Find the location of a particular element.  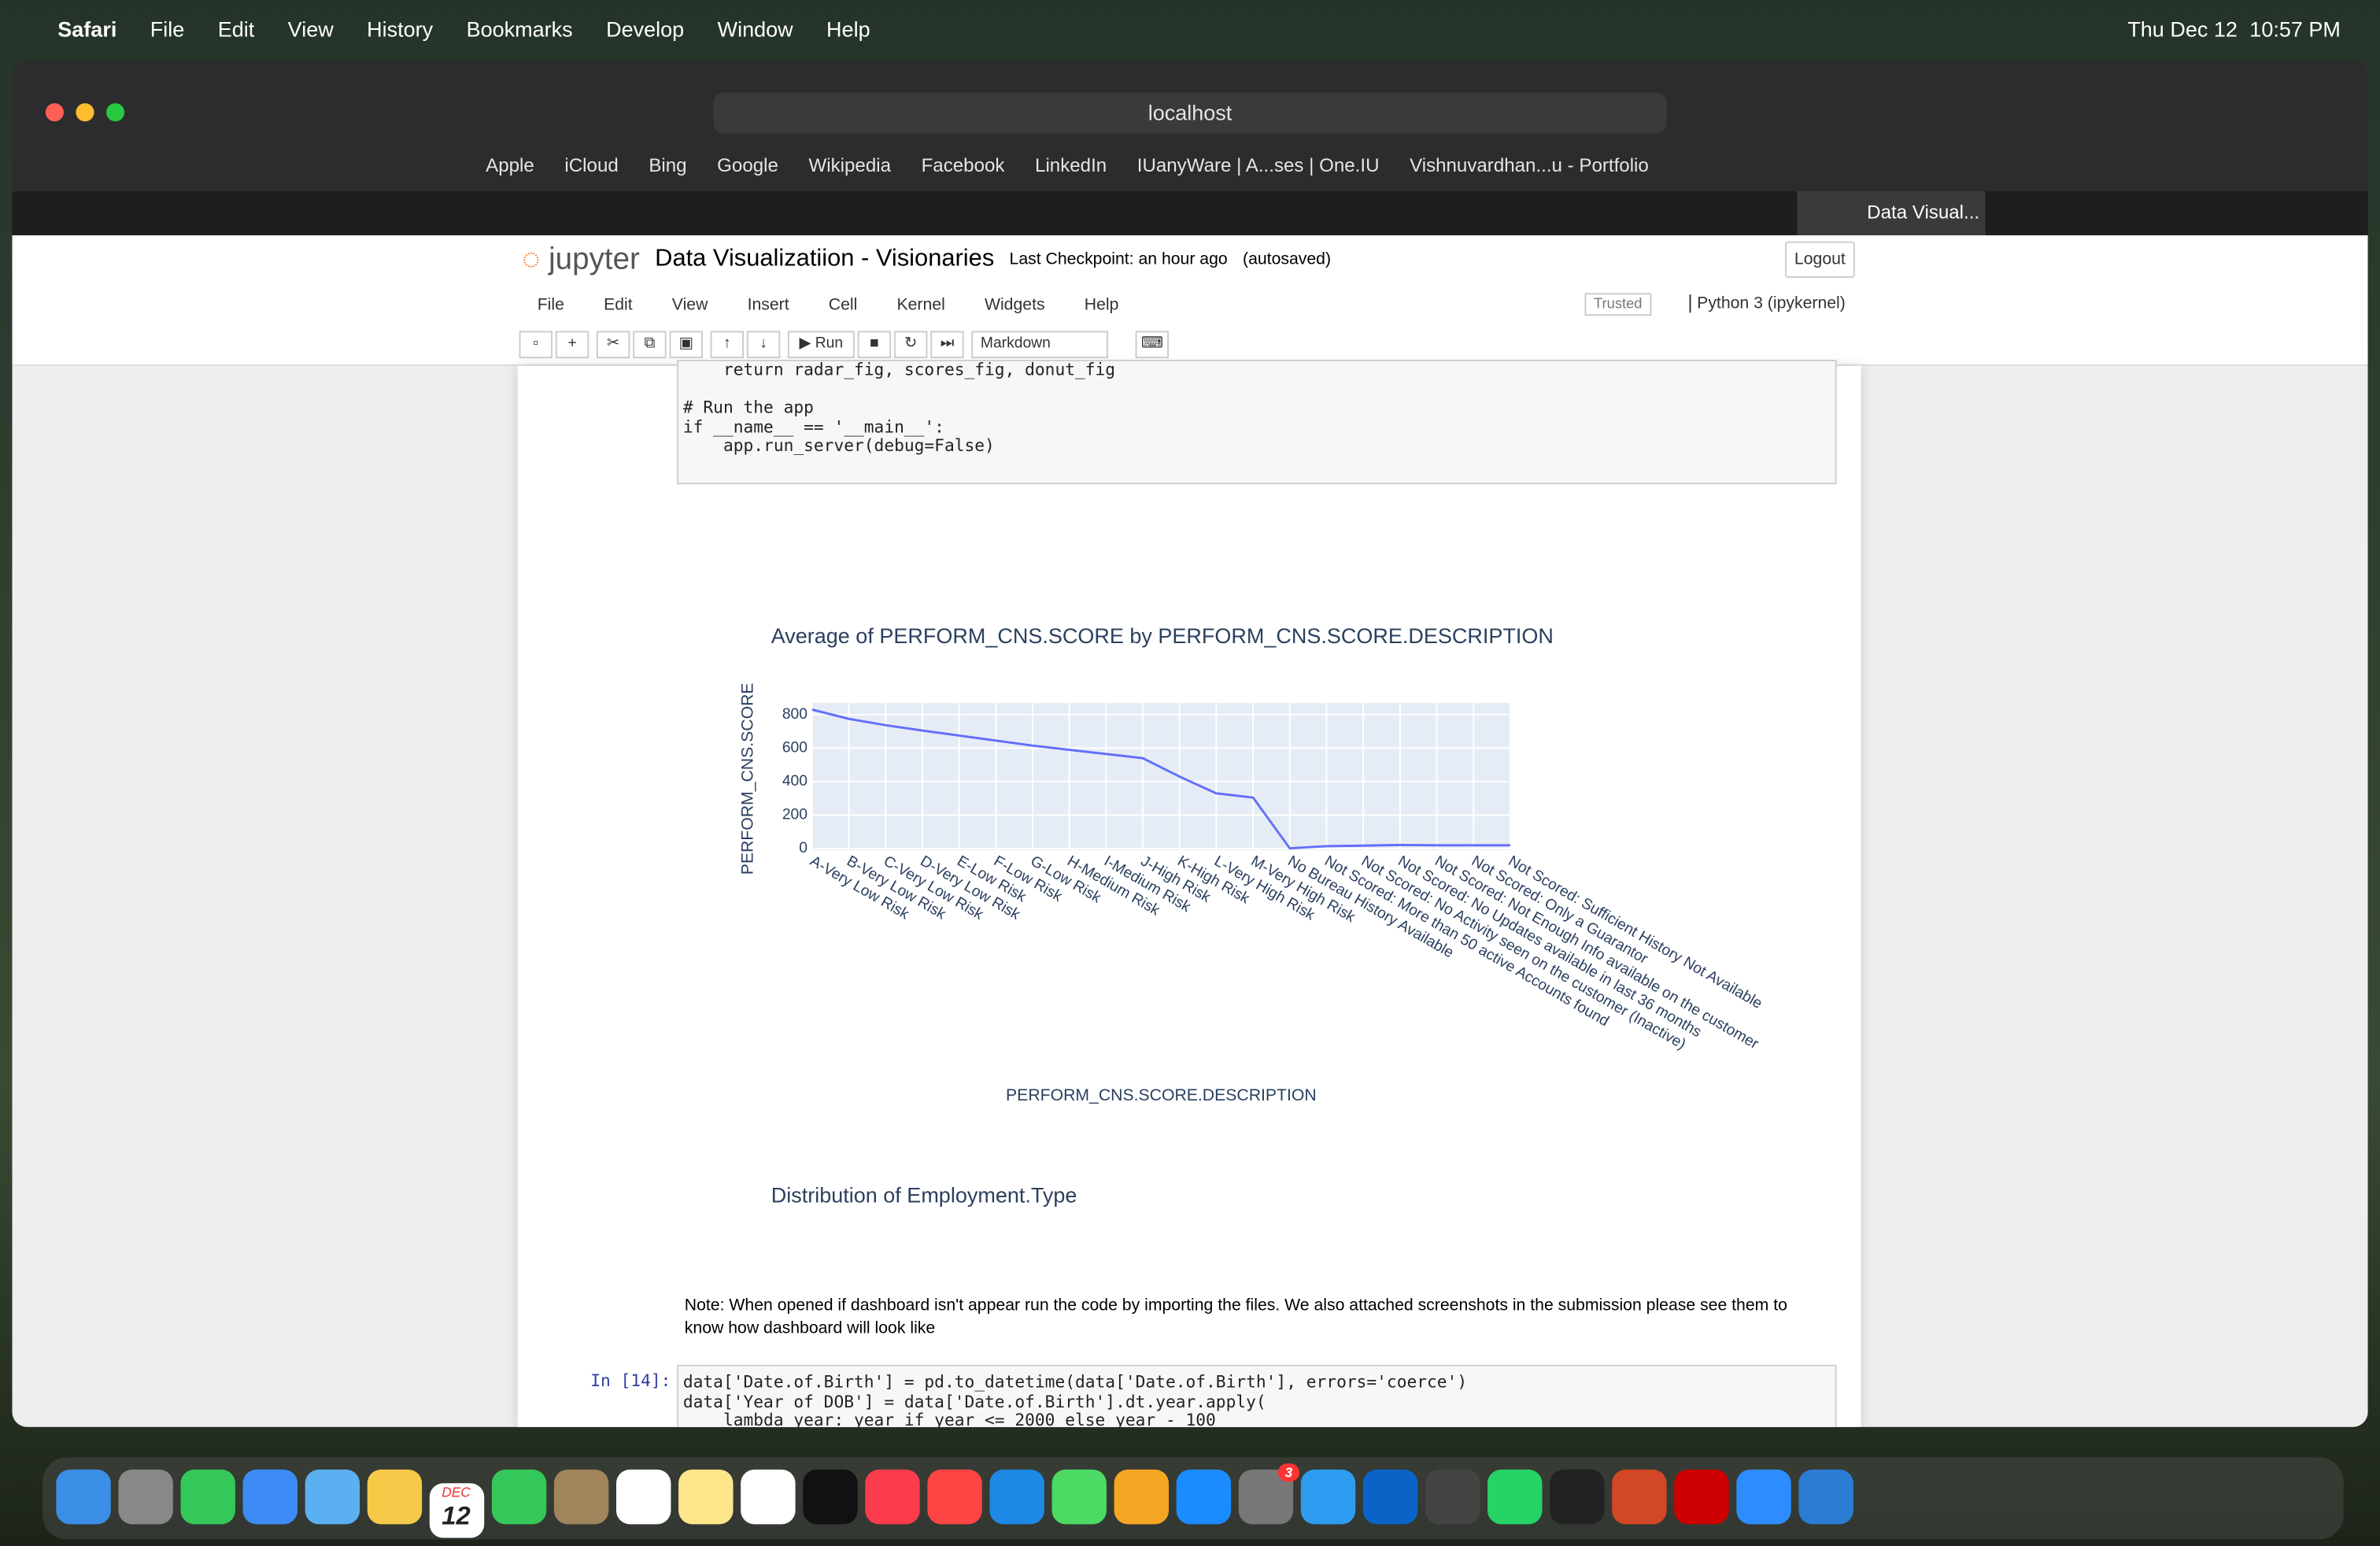

menu-item: Widgets is located at coordinates (1015, 305).